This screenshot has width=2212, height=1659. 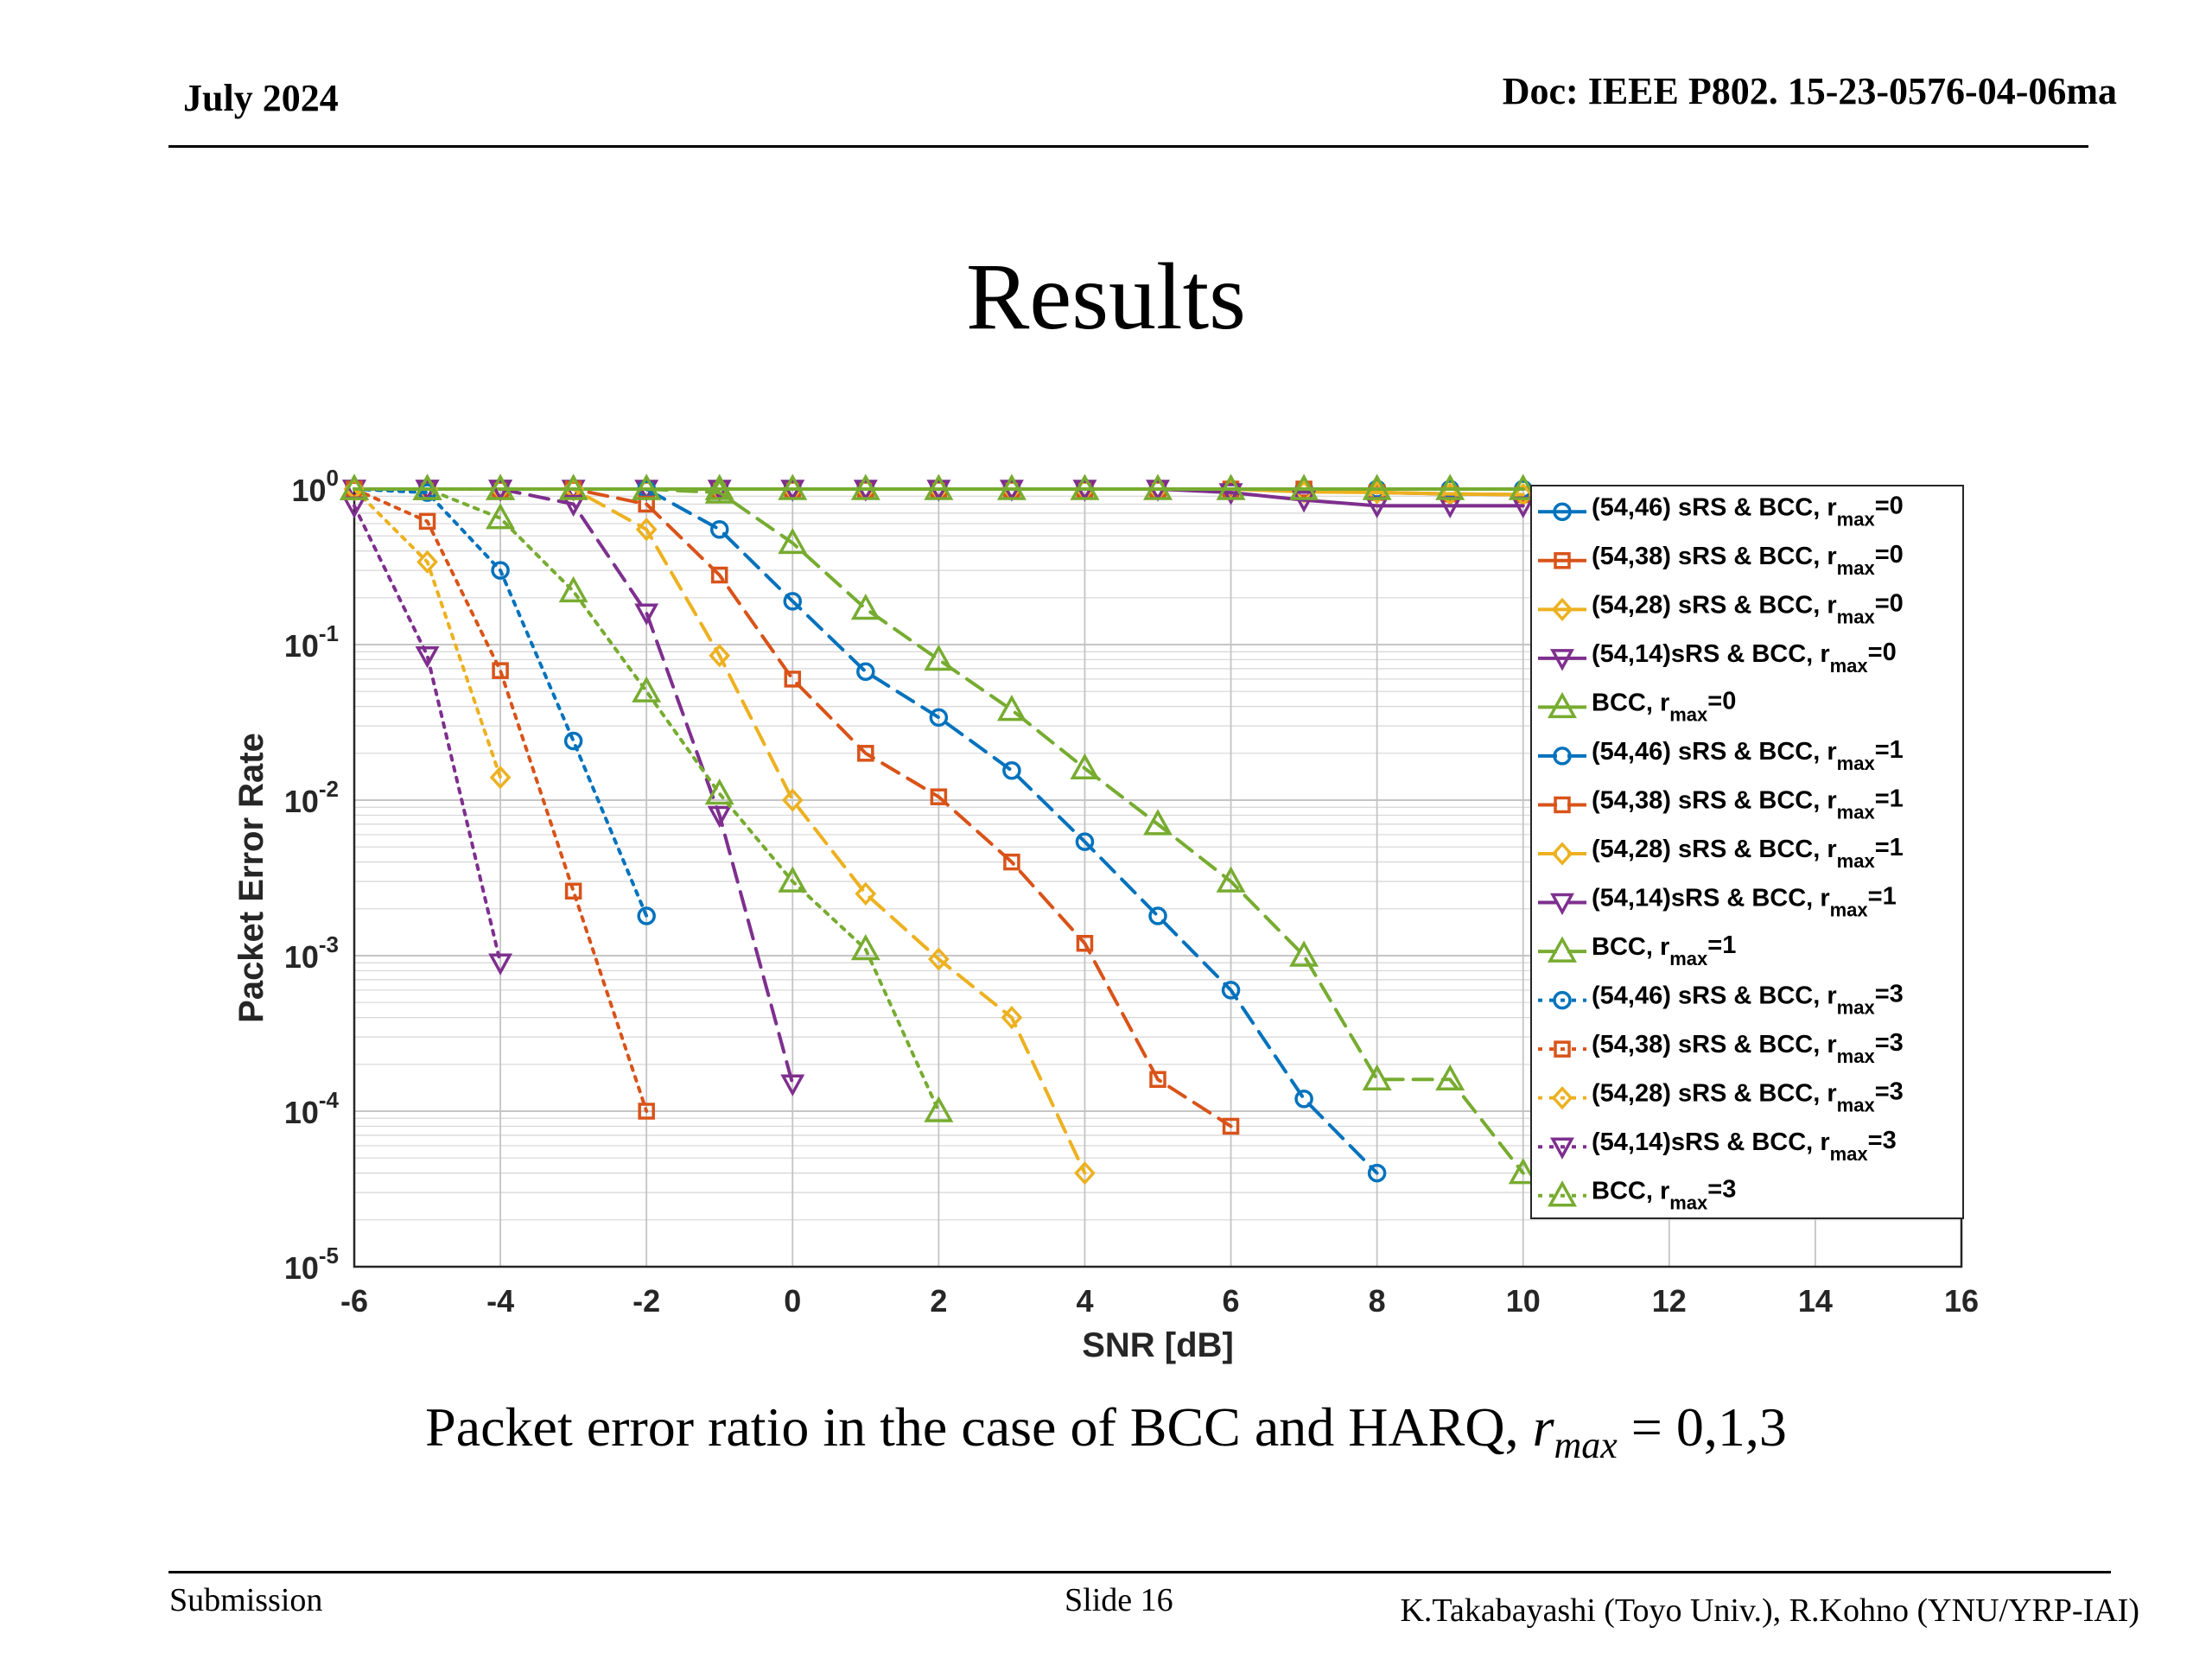 What do you see at coordinates (1748, 608) in the screenshot?
I see `legend-entry: (54,28) sRS & BCC, rmax=0` at bounding box center [1748, 608].